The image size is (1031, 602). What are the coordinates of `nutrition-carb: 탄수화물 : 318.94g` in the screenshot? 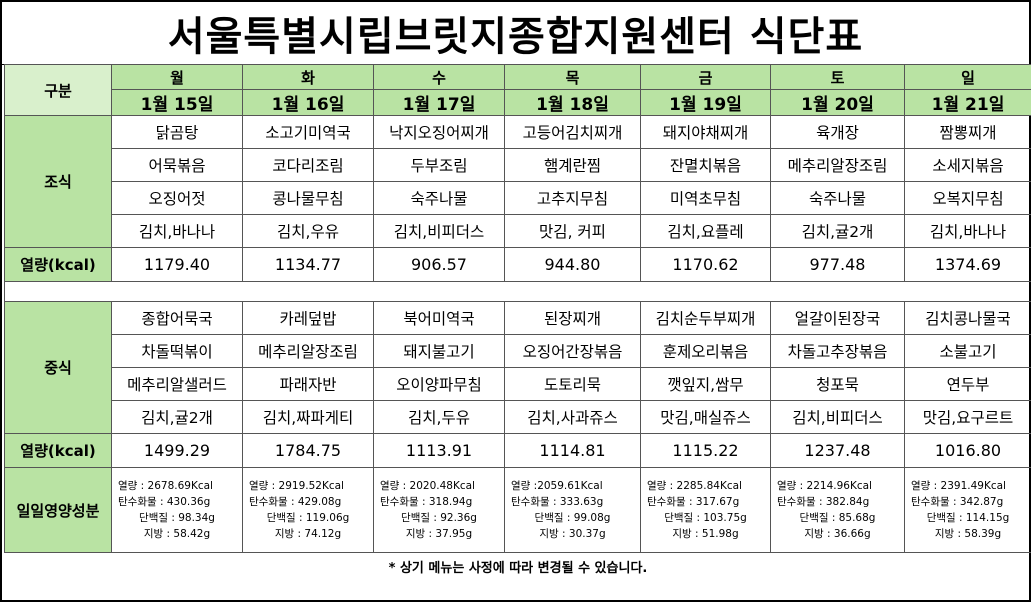 It's located at (426, 502).